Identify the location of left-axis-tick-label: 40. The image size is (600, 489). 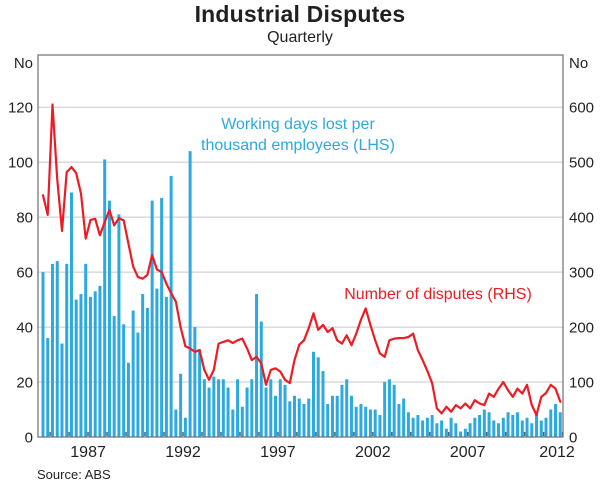
(24, 327).